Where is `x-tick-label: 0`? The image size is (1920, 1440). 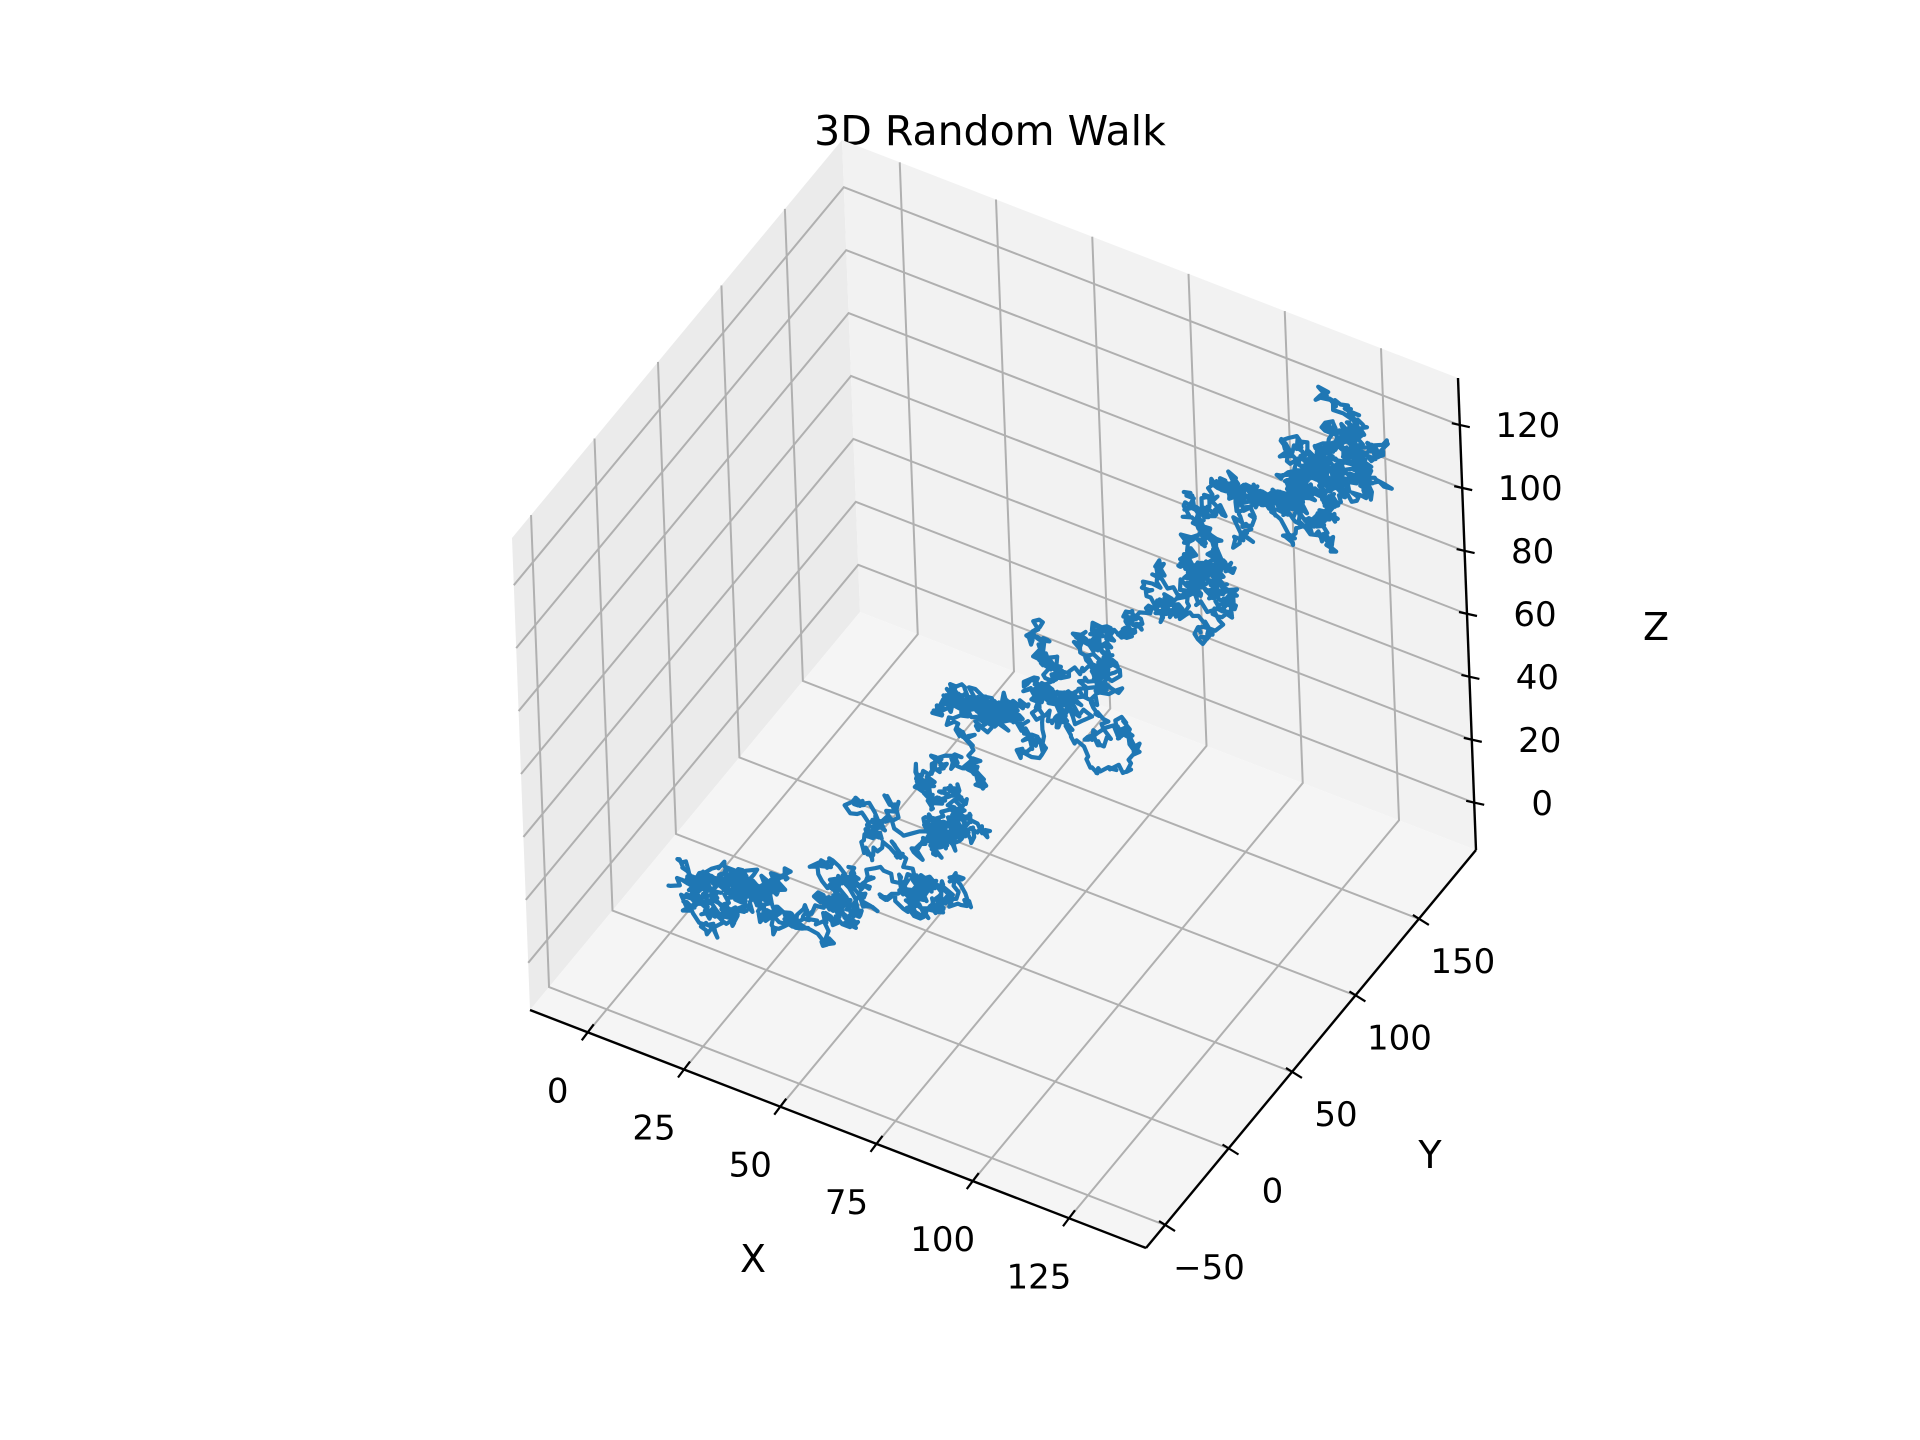 x-tick-label: 0 is located at coordinates (558, 1091).